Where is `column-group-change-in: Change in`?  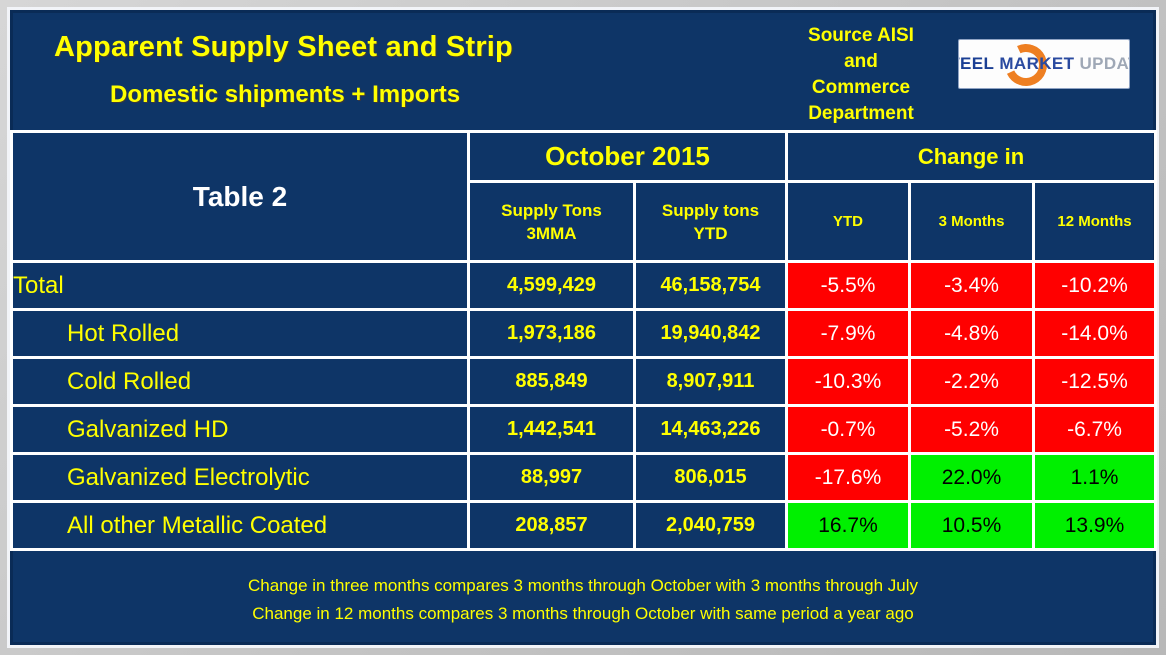 column-group-change-in: Change in is located at coordinates (971, 156).